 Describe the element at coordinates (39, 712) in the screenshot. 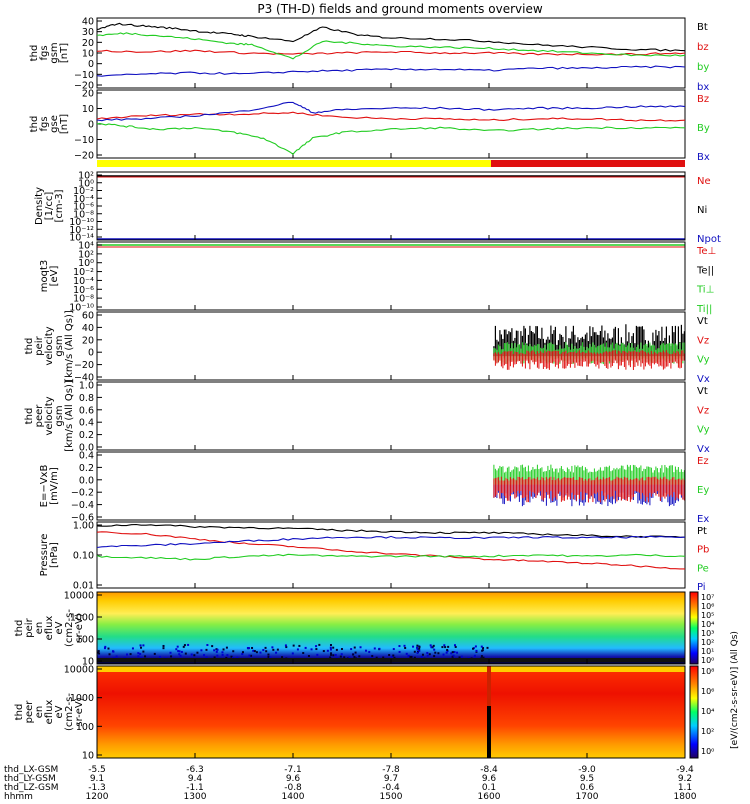

I see `ylabel-line: en` at that location.